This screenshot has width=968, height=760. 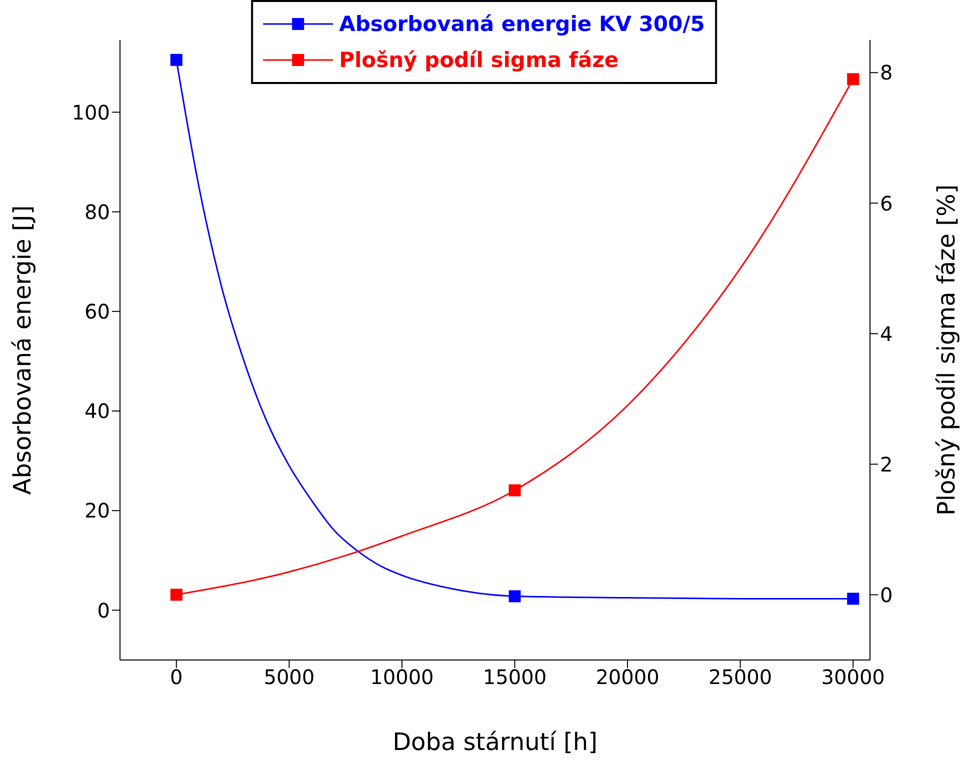 What do you see at coordinates (522, 24) in the screenshot?
I see `legend-label: Absorbovaná energie KV 300/5` at bounding box center [522, 24].